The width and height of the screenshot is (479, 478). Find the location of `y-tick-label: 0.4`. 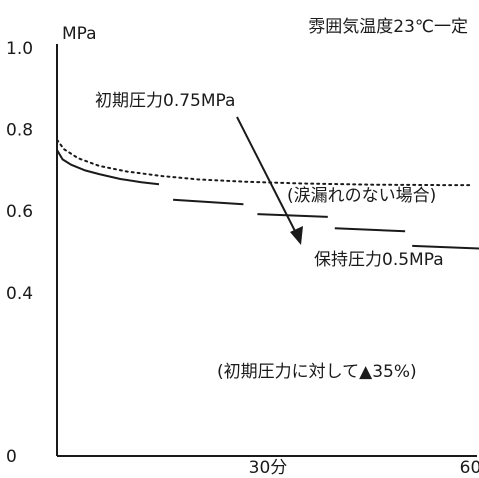

y-tick-label: 0.4 is located at coordinates (19, 294).